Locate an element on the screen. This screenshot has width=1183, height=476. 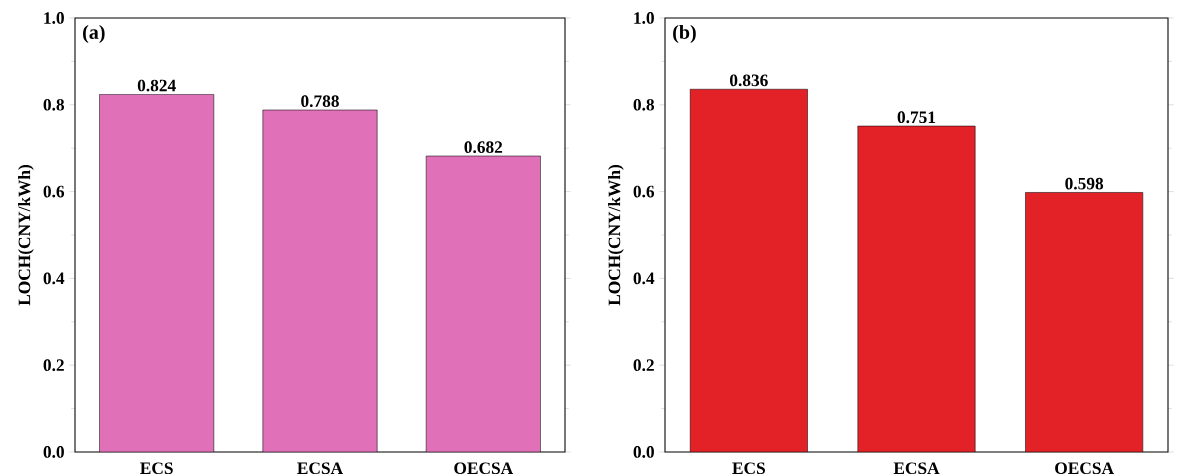
data-label: 0.824 is located at coordinates (156, 85).